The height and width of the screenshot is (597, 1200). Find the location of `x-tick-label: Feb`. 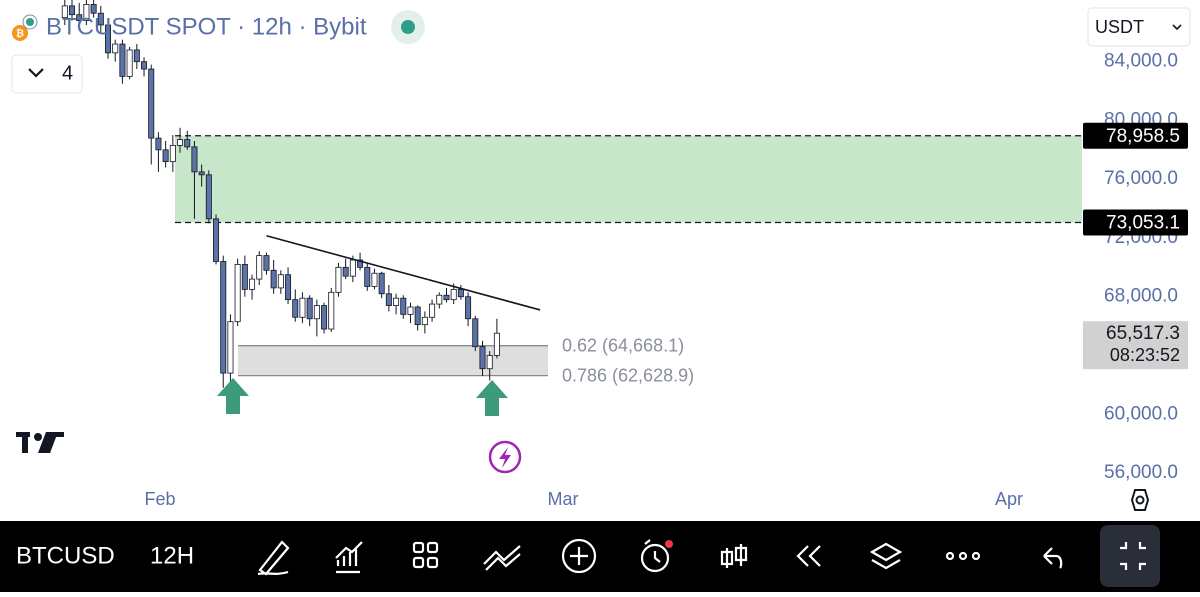

x-tick-label: Feb is located at coordinates (159, 499).